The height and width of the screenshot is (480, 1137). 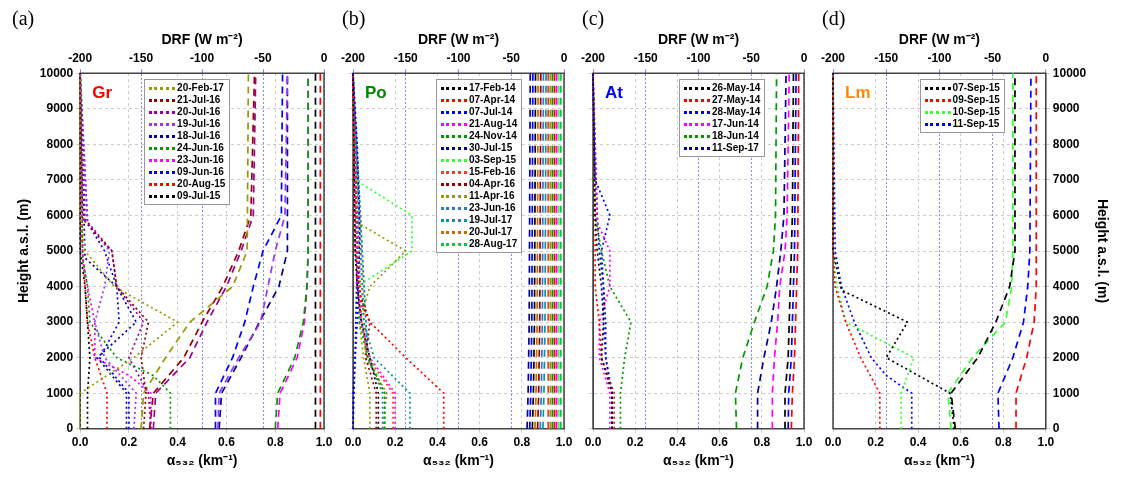 I want to click on legend-label: 30-Jul-15, so click(x=490, y=148).